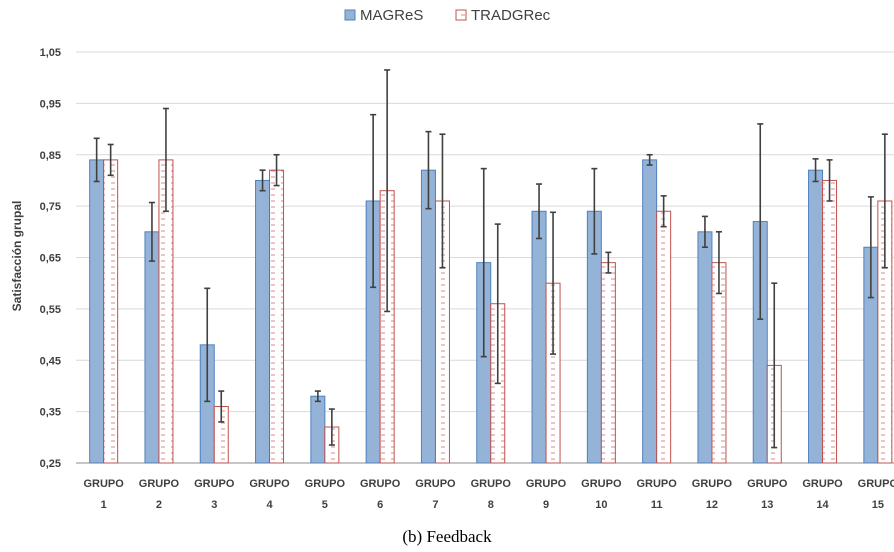  I want to click on x-tick-label: 4, so click(269, 505).